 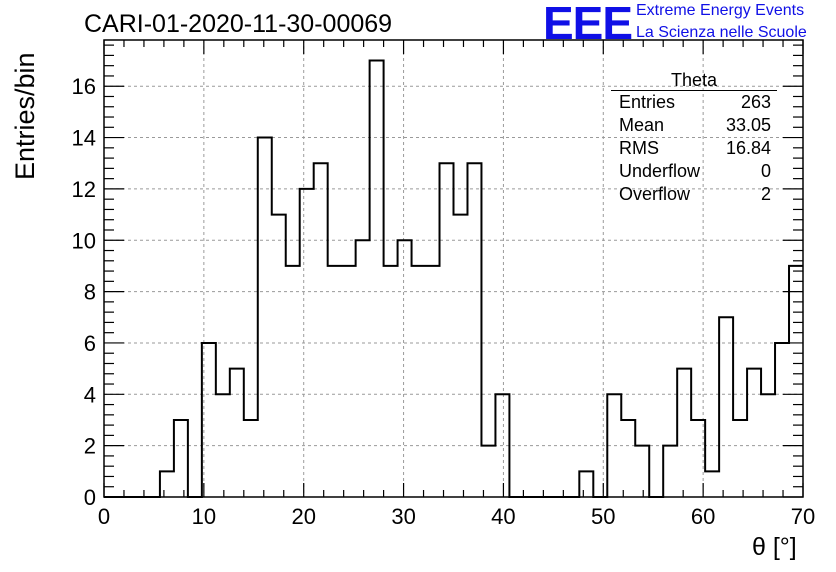 What do you see at coordinates (303, 516) in the screenshot?
I see `x-tick-label: 20` at bounding box center [303, 516].